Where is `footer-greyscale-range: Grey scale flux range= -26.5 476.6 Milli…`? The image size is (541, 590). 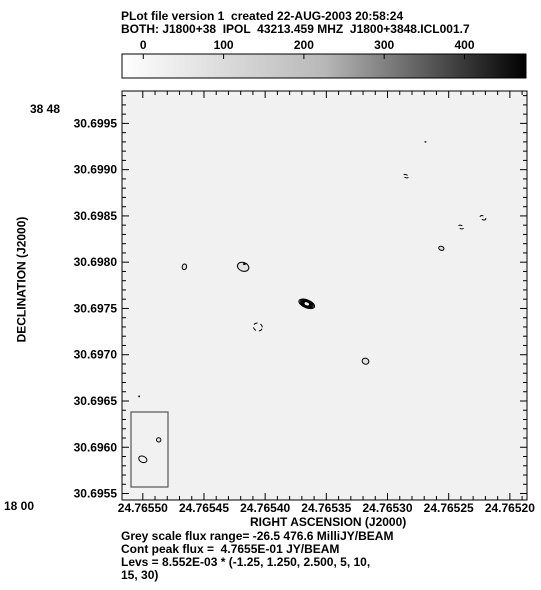 footer-greyscale-range: Grey scale flux range= -26.5 476.6 Milli… is located at coordinates (257, 536).